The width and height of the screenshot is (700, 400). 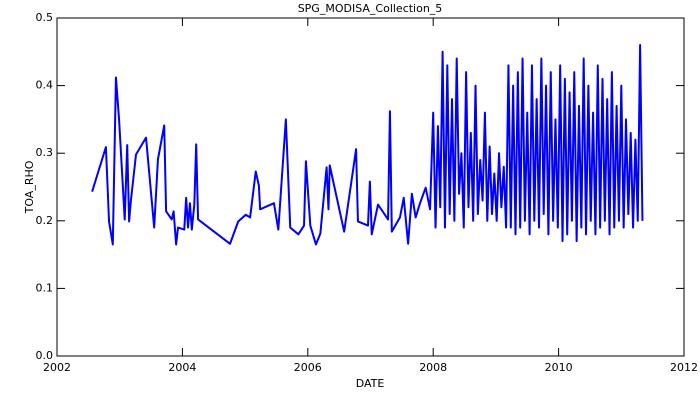 What do you see at coordinates (57, 367) in the screenshot?
I see `x-tick-label: 2002` at bounding box center [57, 367].